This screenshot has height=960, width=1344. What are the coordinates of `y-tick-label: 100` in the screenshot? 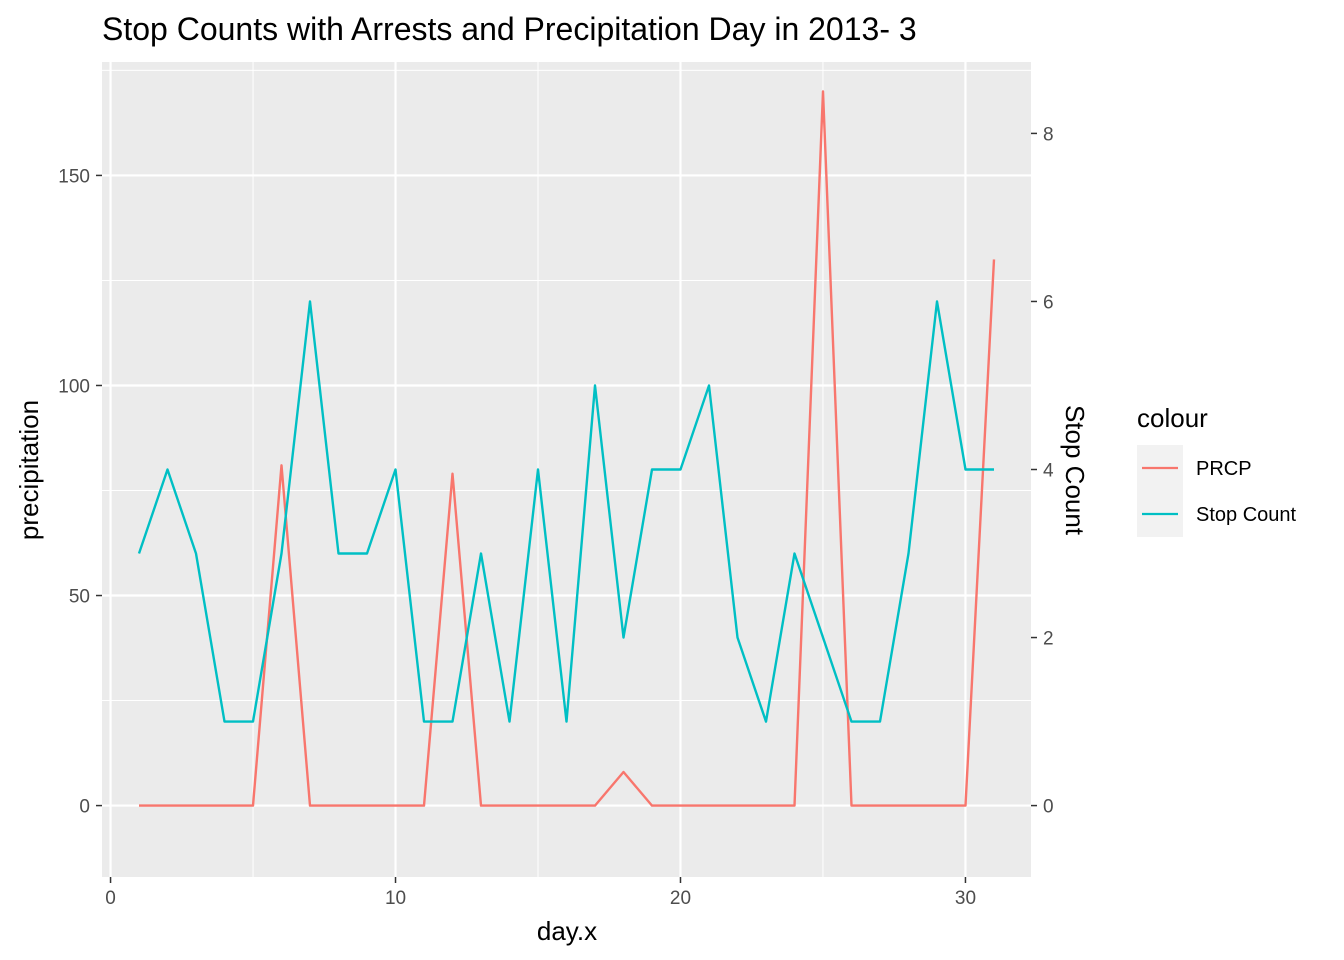 It's located at (74, 386).